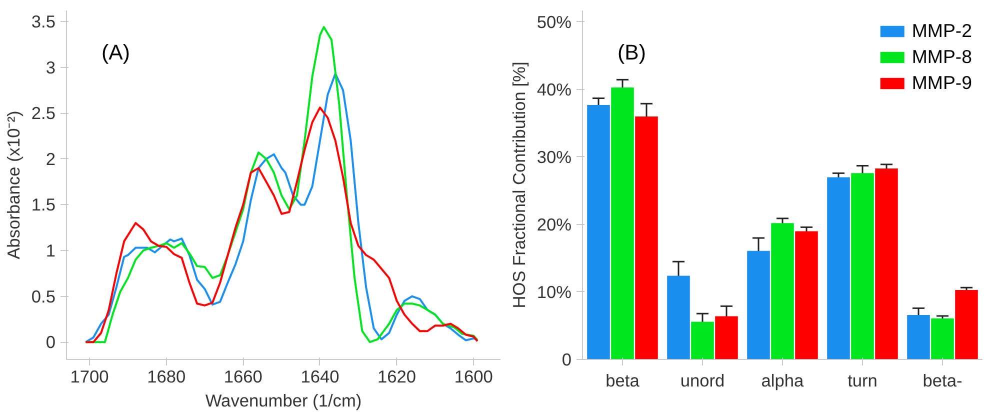 Image resolution: width=987 pixels, height=413 pixels. I want to click on x-tick-label: beta-, so click(942, 380).